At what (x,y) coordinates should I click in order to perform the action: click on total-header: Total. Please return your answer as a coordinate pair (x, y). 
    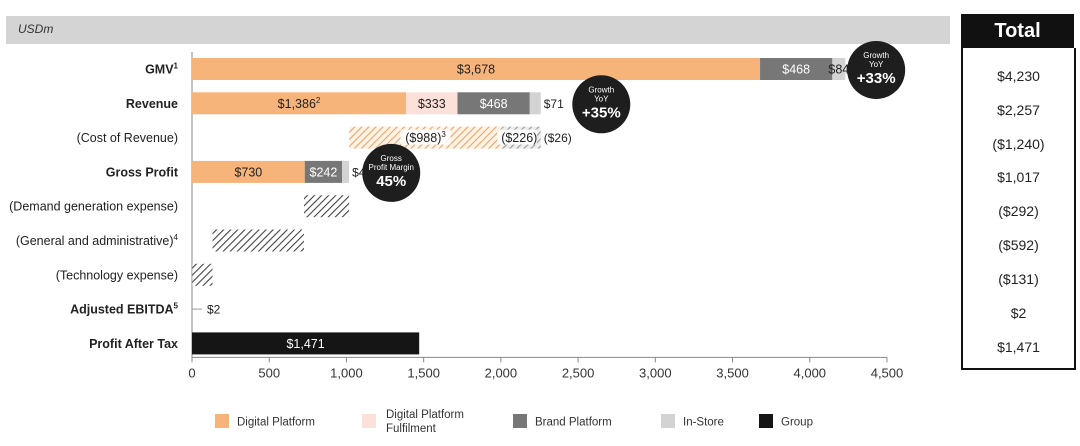
    Looking at the image, I should click on (1017, 31).